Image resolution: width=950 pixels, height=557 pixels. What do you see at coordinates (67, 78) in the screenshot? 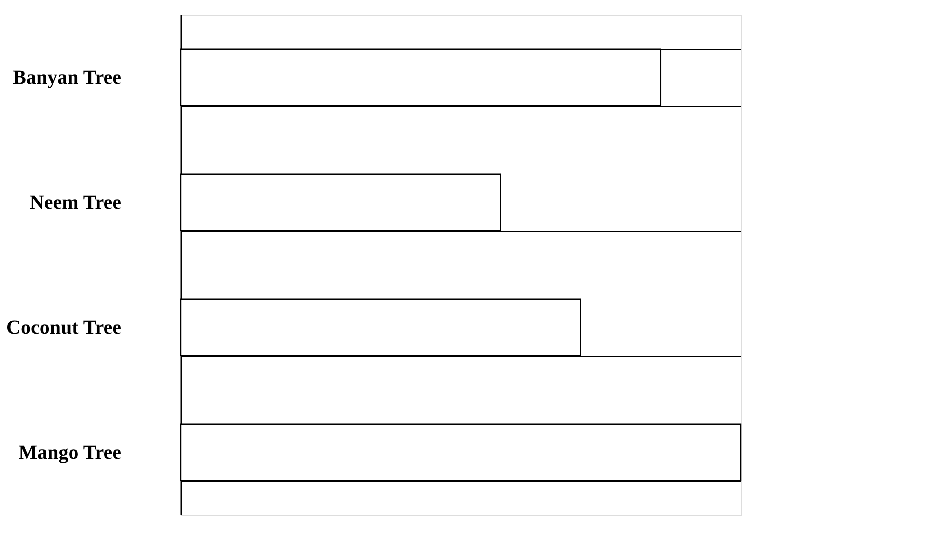
I see `y-tick-label: Banyan Tree` at bounding box center [67, 78].